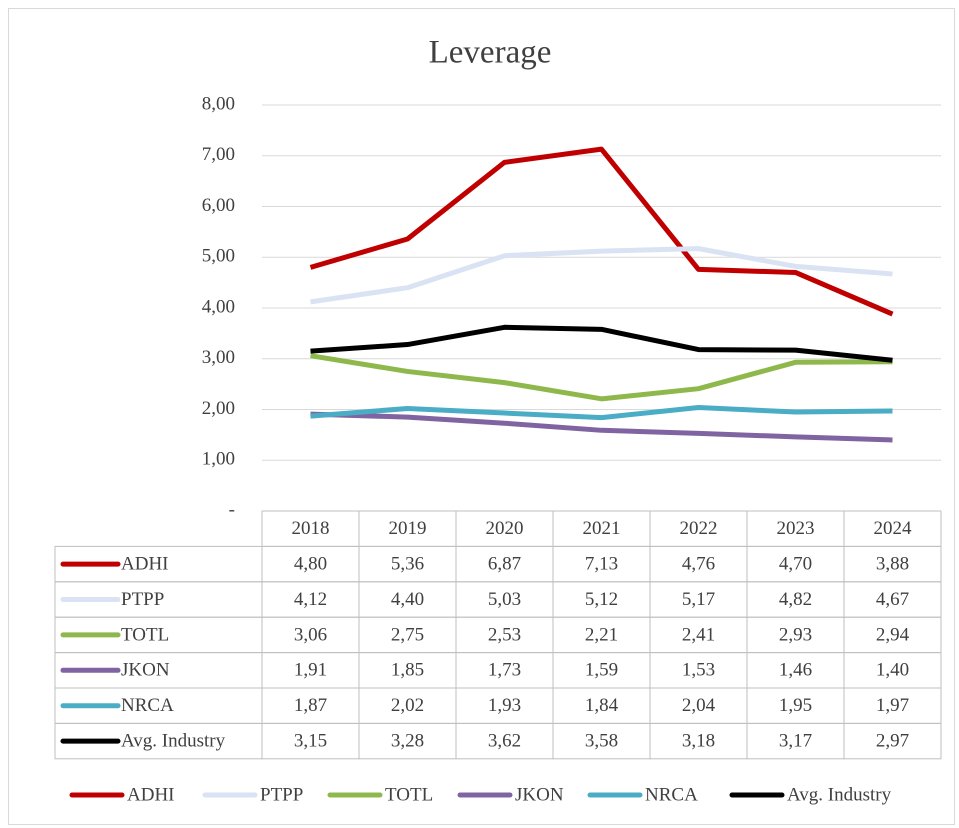  What do you see at coordinates (409, 794) in the screenshot?
I see `legend-label: TOTL` at bounding box center [409, 794].